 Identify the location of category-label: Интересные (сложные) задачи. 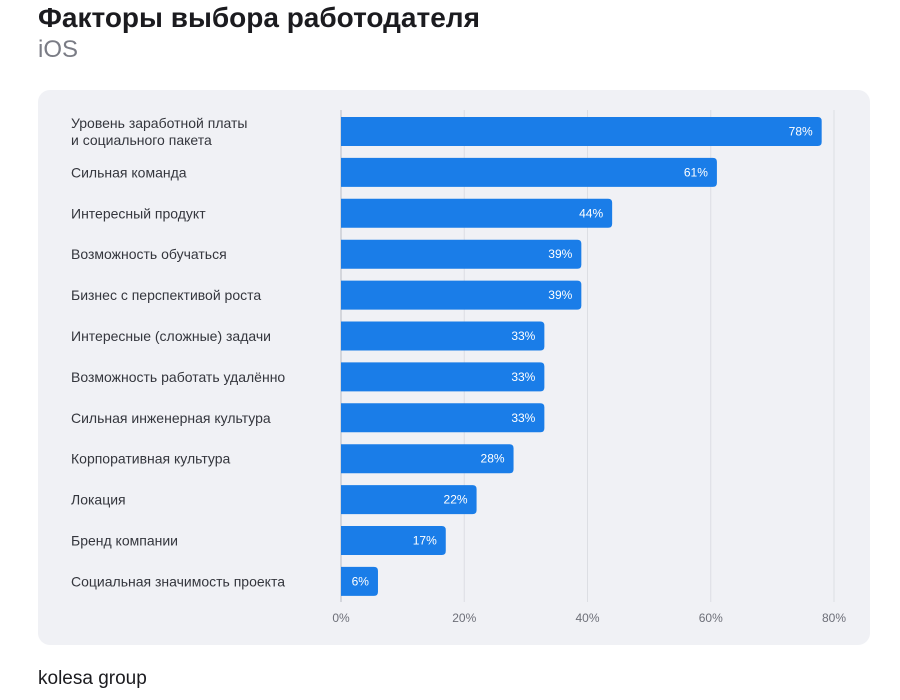
(171, 336).